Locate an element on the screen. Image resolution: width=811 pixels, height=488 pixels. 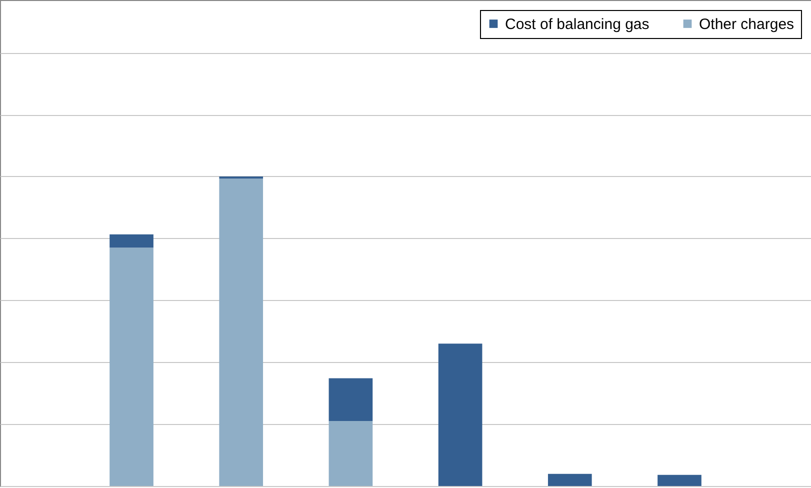
legend-label: Other charges is located at coordinates (746, 24).